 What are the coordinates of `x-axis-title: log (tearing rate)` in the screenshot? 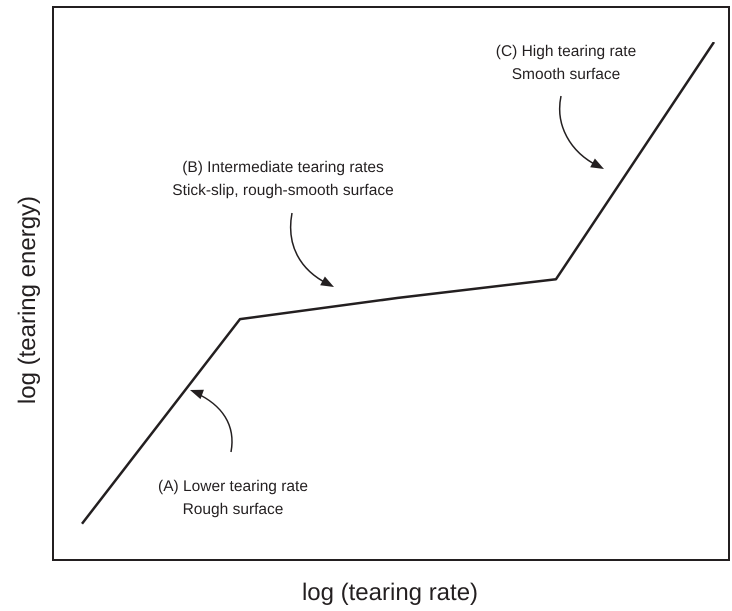 It's located at (390, 592).